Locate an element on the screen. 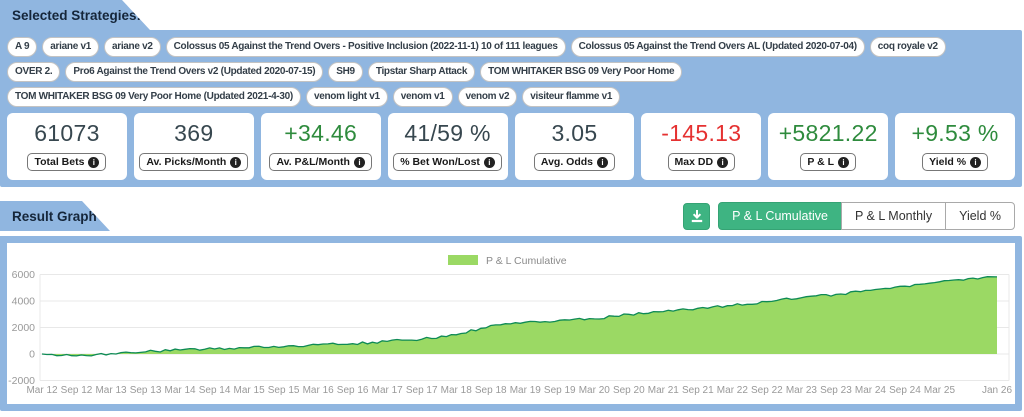  strategy-tag: TOM WHITAKER BSG 09 Very Poor Home is located at coordinates (581, 72).